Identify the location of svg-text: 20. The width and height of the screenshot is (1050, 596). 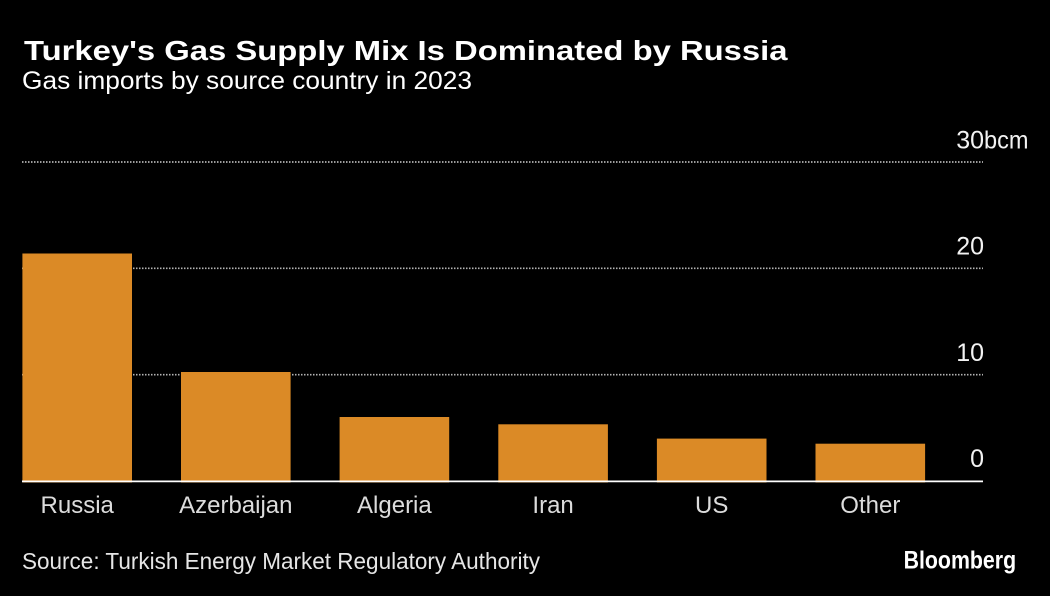
(970, 247).